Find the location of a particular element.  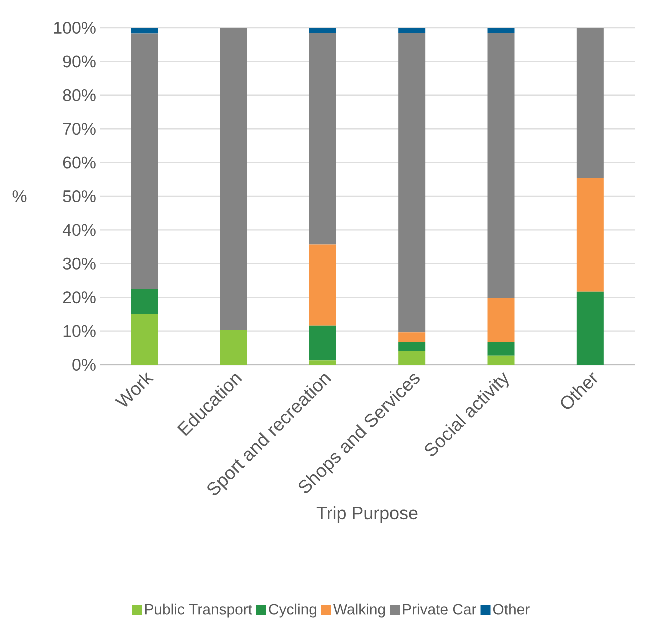

x-axis-title: Trip Purpose is located at coordinates (367, 515).